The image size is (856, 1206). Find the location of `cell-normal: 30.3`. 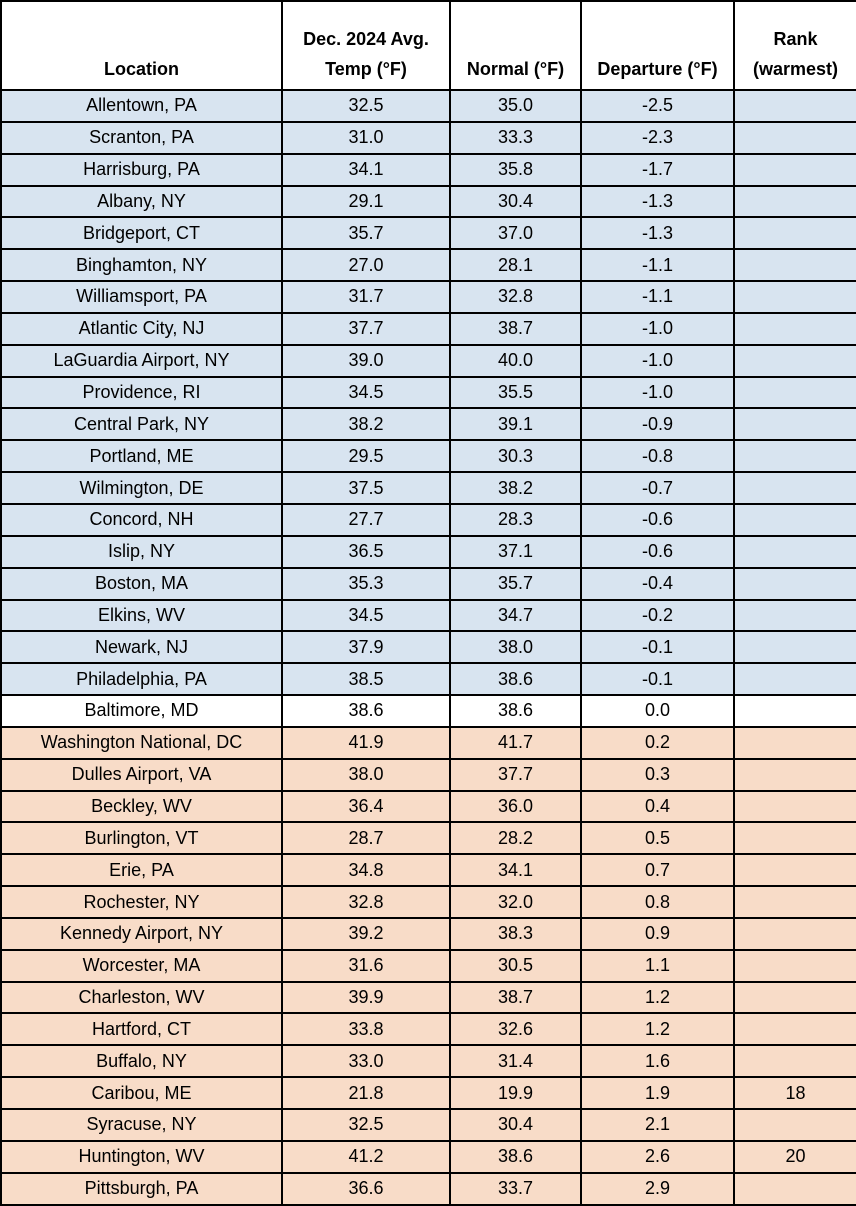

cell-normal: 30.3 is located at coordinates (515, 456).